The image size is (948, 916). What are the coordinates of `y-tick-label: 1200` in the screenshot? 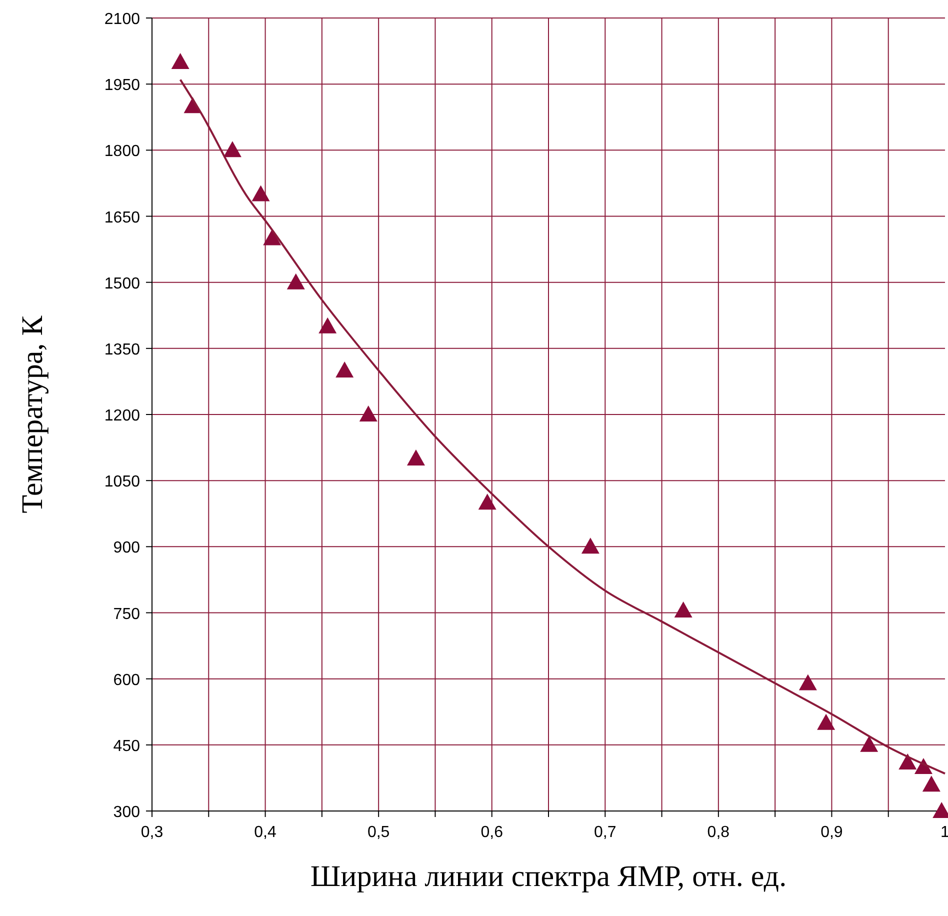 It's located at (122, 416).